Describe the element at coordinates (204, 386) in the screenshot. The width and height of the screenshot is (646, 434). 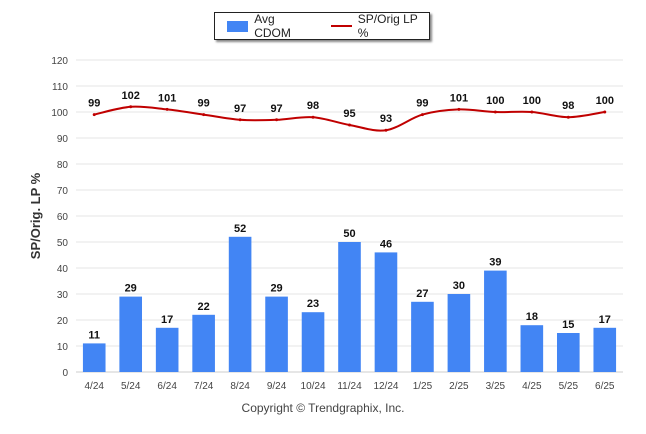
I see `x-tick-label: 7/24` at that location.